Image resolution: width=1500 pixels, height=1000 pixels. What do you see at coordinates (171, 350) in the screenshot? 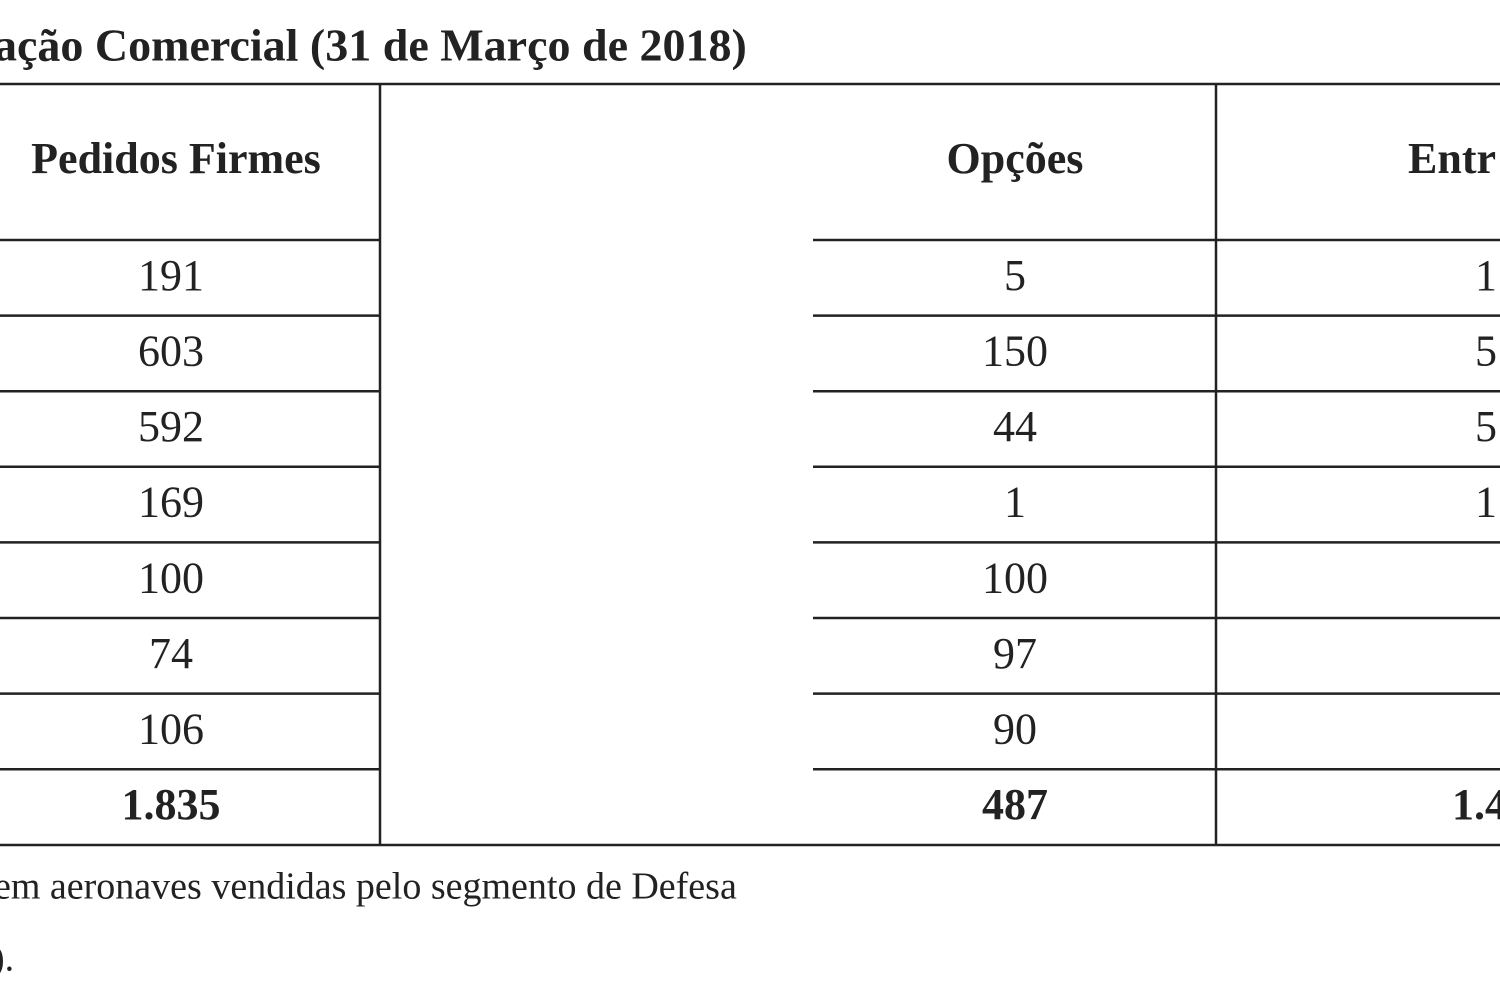
I see `cell: 603` at bounding box center [171, 350].